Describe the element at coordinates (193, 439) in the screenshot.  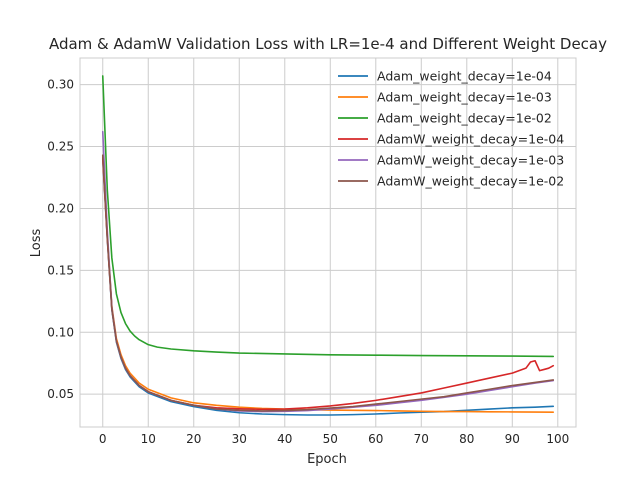
I see `x-tick-label: 20` at that location.